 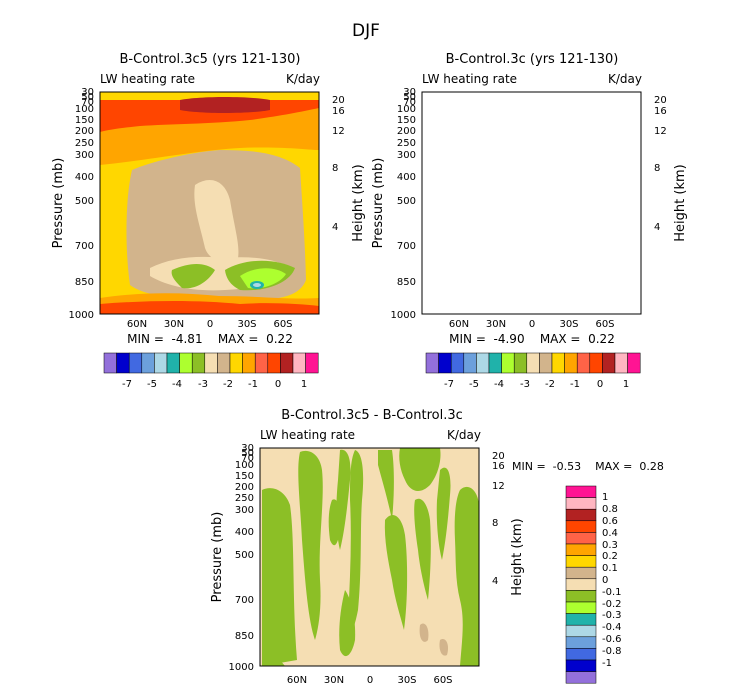 What do you see at coordinates (210, 339) in the screenshot?
I see `min-max-stats: MIN = -4.81 MAX = 0.22` at bounding box center [210, 339].